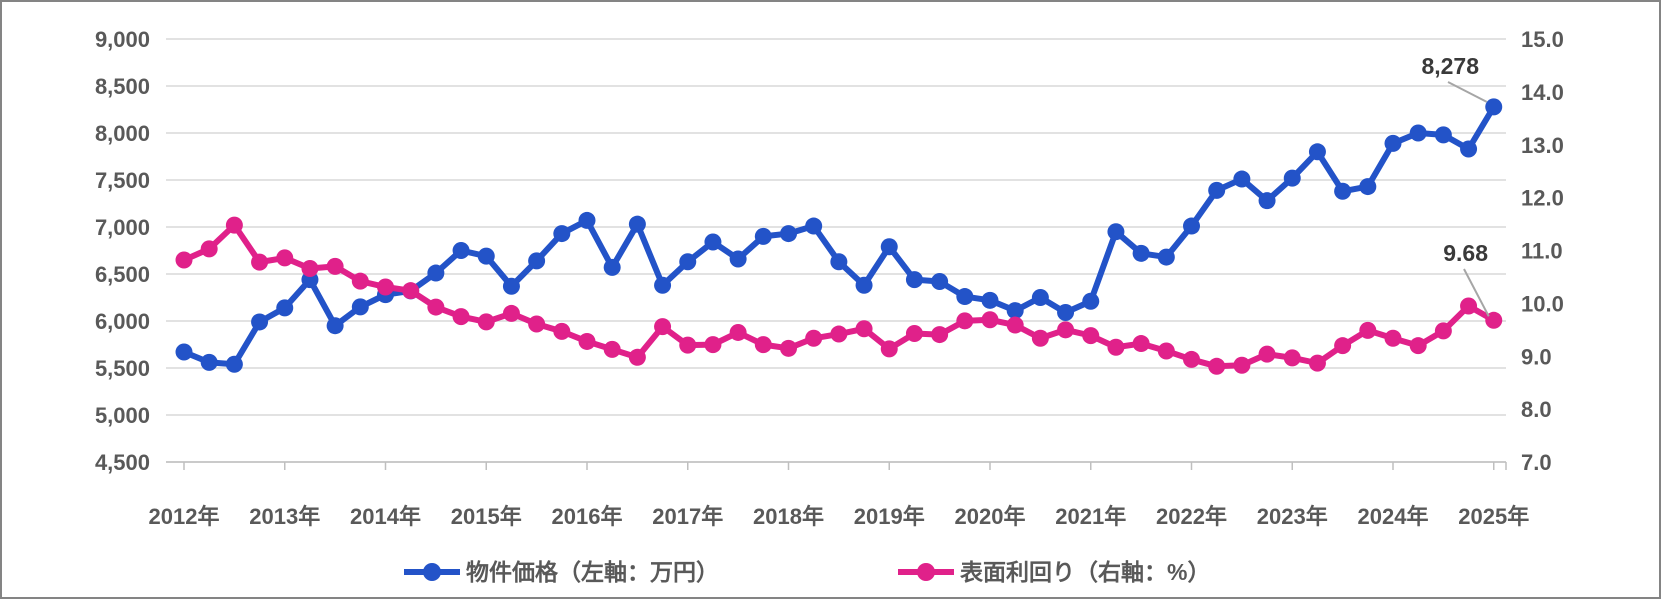 Image resolution: width=1661 pixels, height=599 pixels. Describe the element at coordinates (687, 516) in the screenshot. I see `x-axis-year-label: 2017年` at that location.